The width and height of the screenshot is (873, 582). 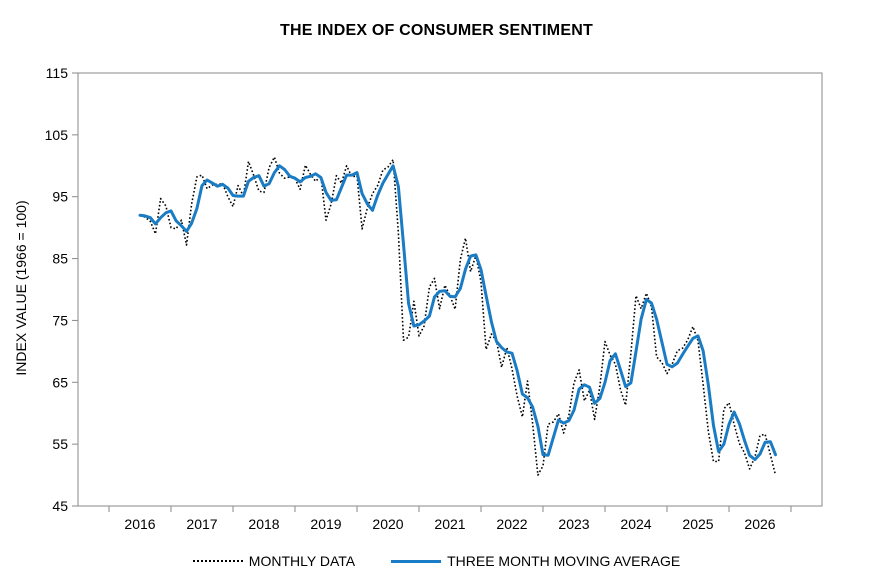 What do you see at coordinates (201, 524) in the screenshot?
I see `x-tick-label: 2017` at bounding box center [201, 524].